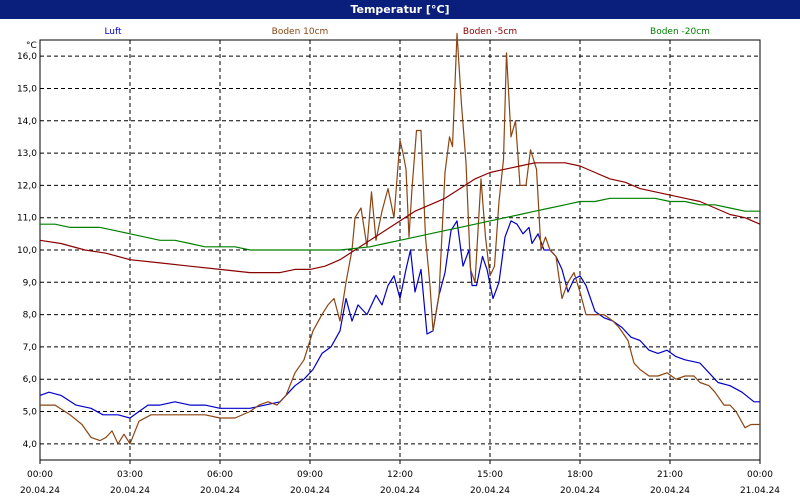 The height and width of the screenshot is (500, 800). I want to click on y-tick-label: 6,0, so click(30, 380).